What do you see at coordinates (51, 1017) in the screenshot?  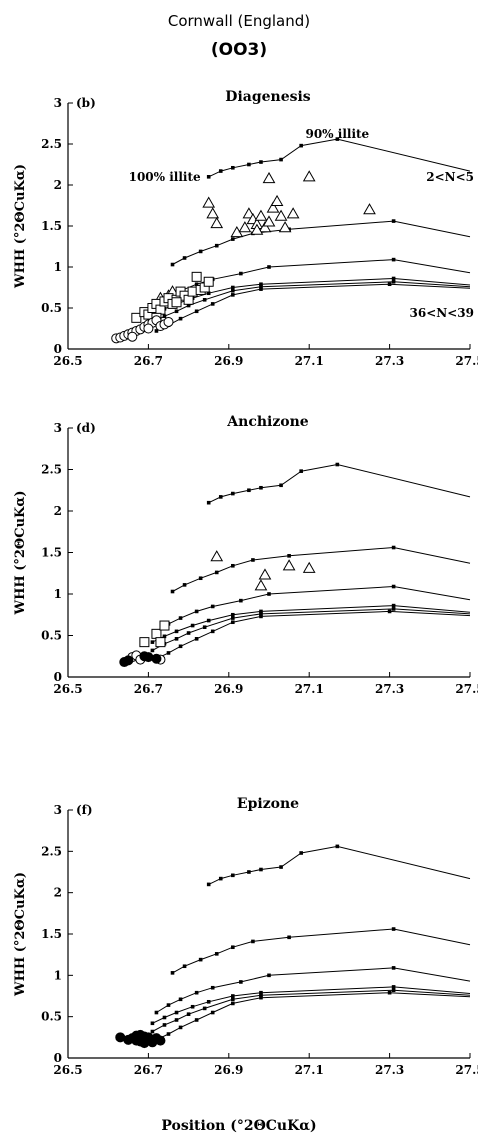 I see `y-tick-label: 0.5` at bounding box center [51, 1017].